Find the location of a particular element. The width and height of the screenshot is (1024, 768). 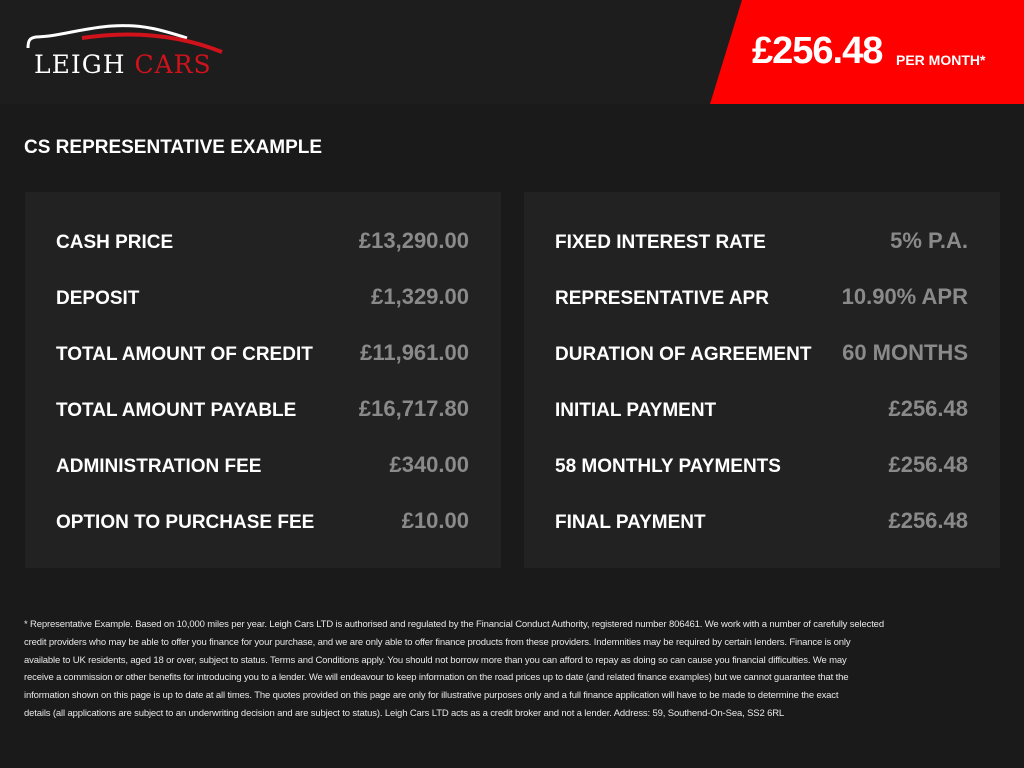

finance-row: TOTAL AMOUNT PAYABLE £16,717.80 is located at coordinates (262, 411).